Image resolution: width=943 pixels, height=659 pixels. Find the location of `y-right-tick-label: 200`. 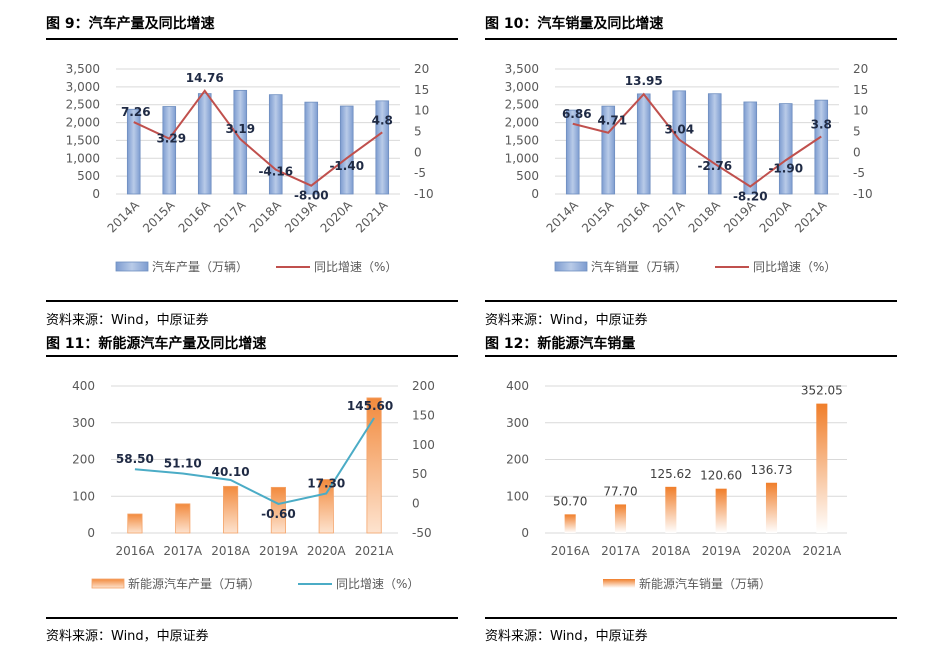

y-right-tick-label: 200 is located at coordinates (423, 386).